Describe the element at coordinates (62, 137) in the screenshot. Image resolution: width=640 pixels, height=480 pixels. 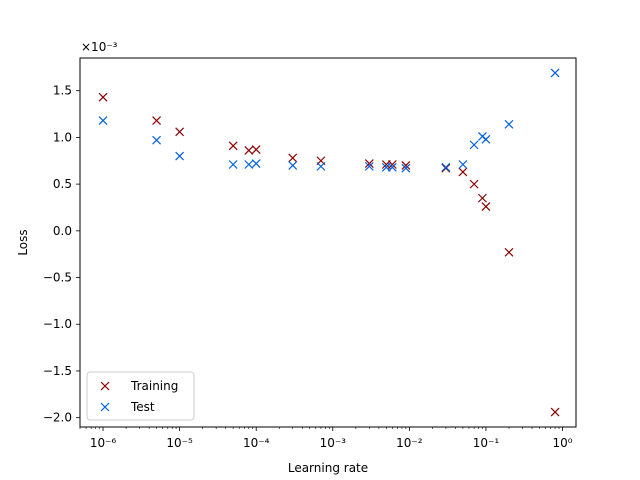
I see `y-tick-label: 1.0` at that location.